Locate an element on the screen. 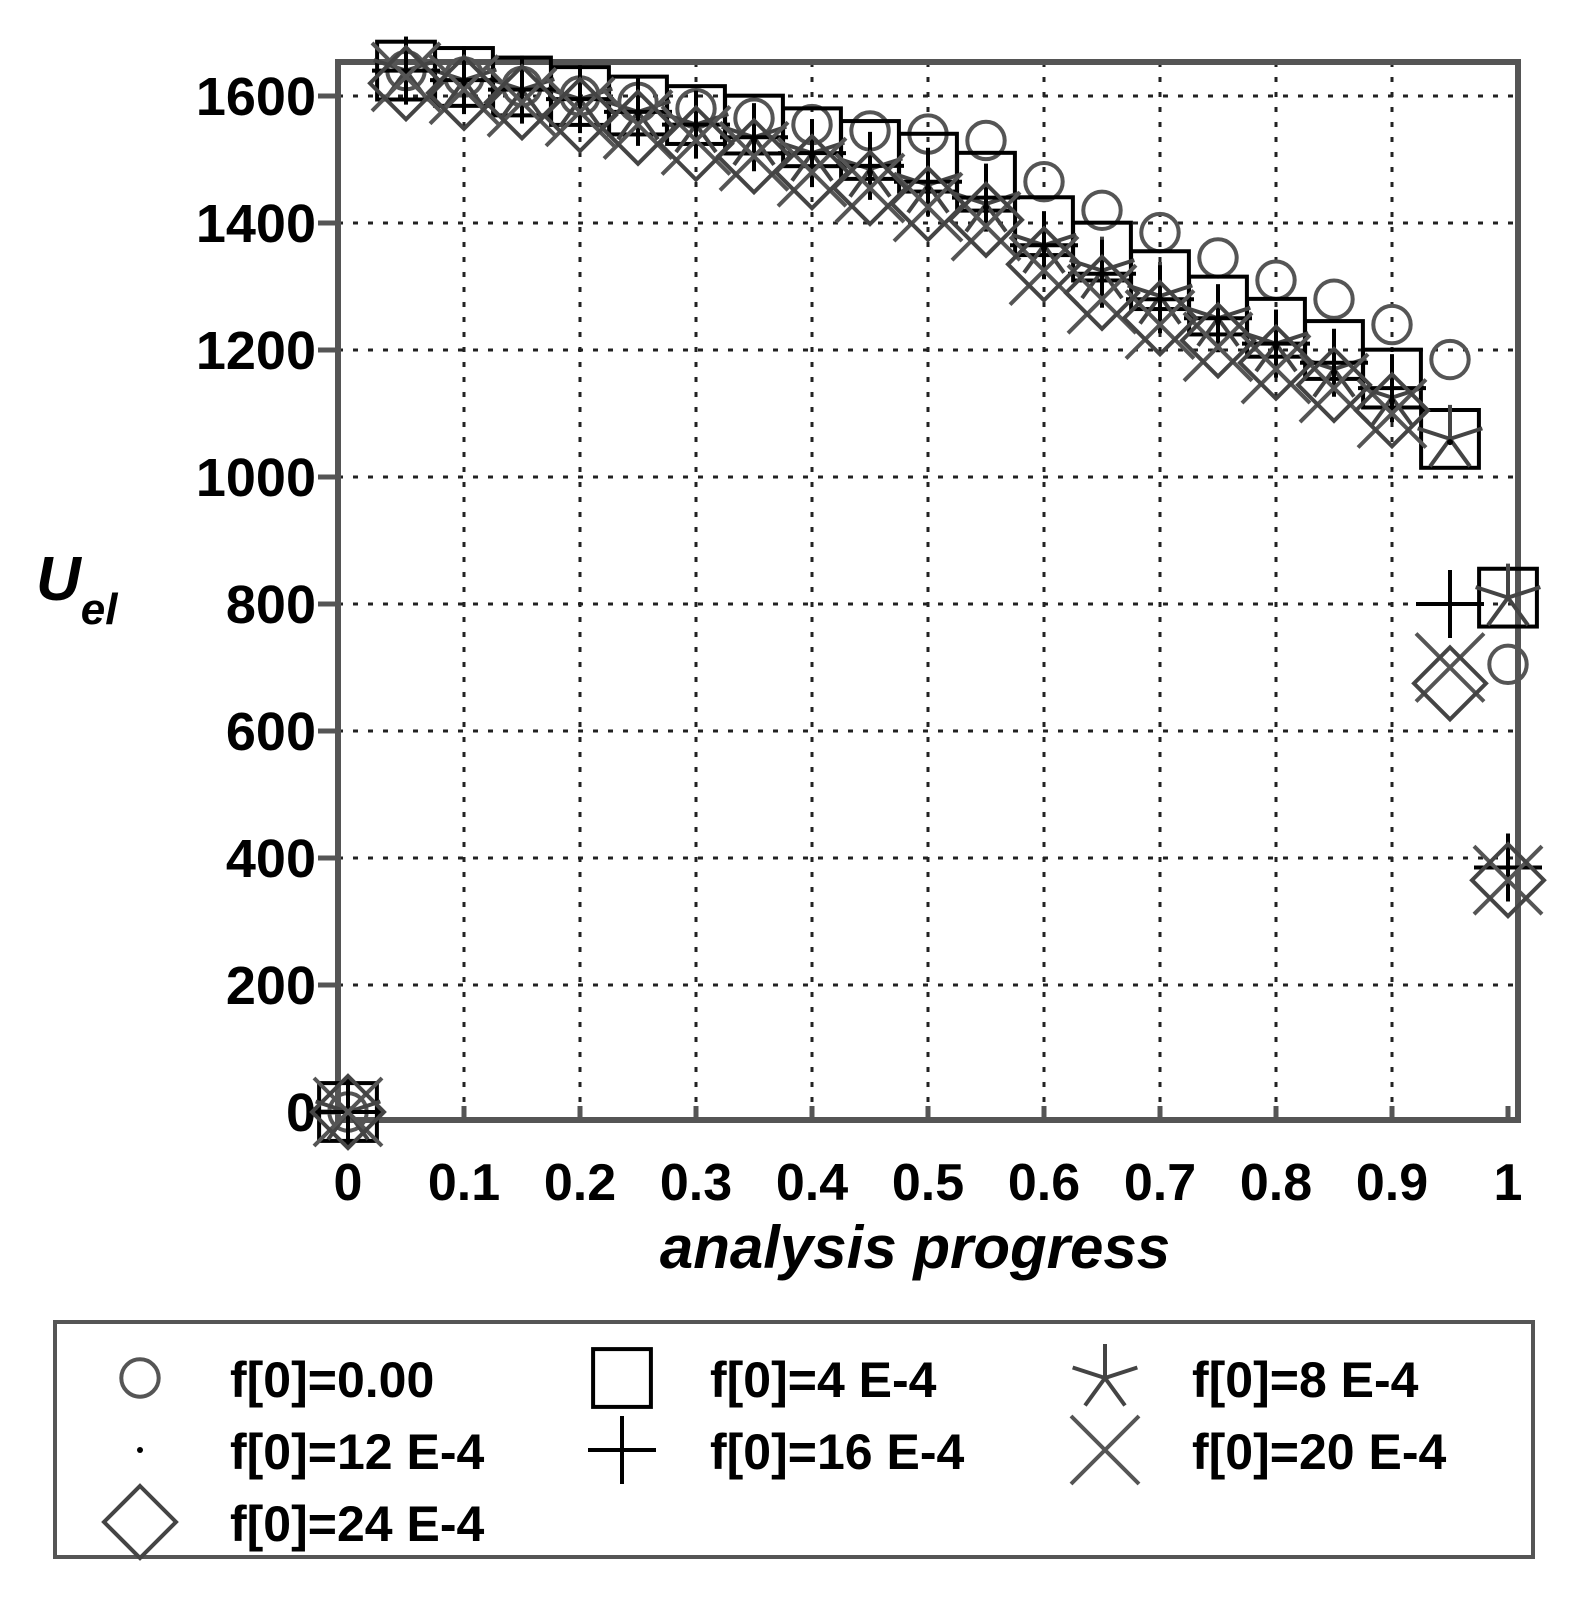 The width and height of the screenshot is (1586, 1599). legend-item: f[0]=8 E-4 is located at coordinates (1245, 1376).